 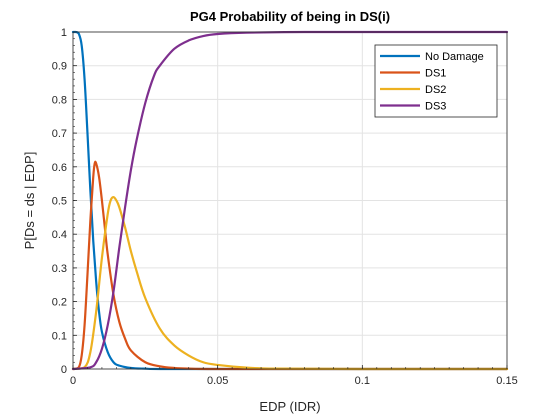 I want to click on y-tick-label: 0.6, so click(x=59, y=168).